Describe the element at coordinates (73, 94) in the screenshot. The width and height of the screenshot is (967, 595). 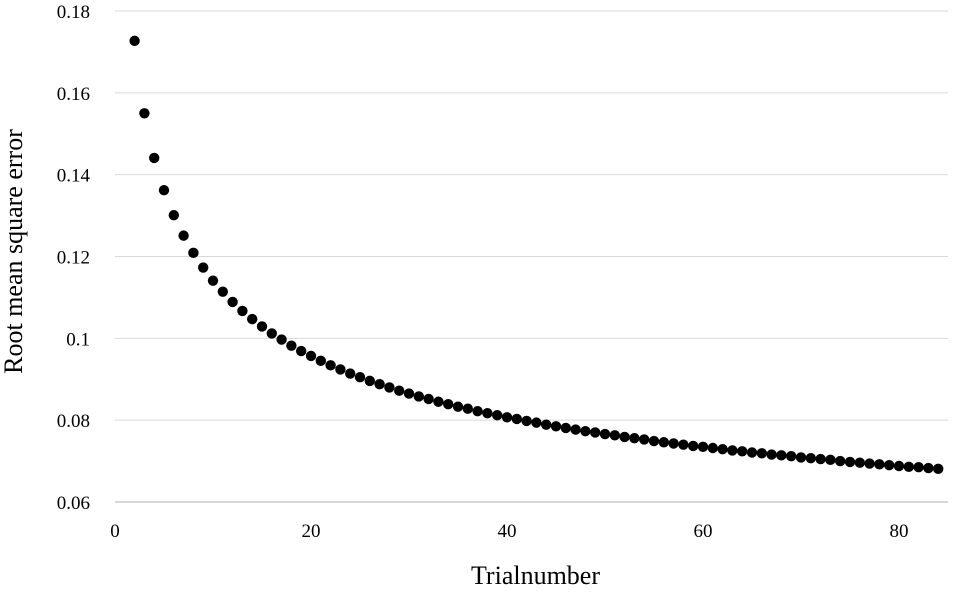
I see `y-tick-label: 0.16` at that location.